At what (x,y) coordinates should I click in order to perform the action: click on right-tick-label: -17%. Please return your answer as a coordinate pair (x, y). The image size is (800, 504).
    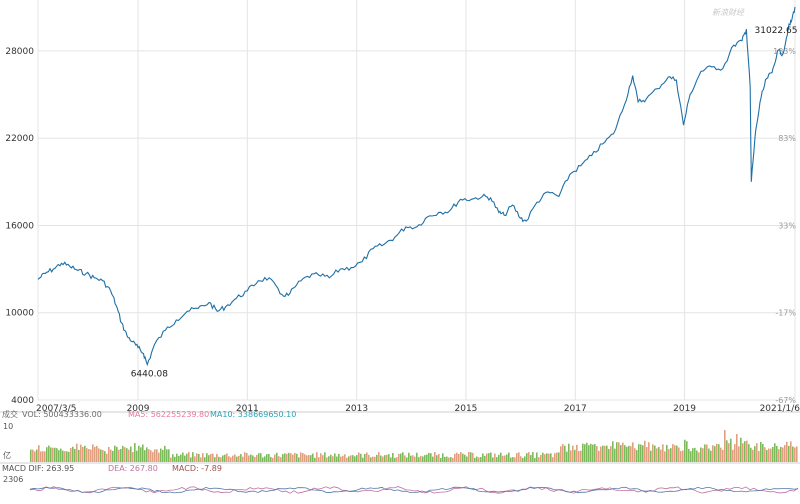
    Looking at the image, I should click on (785, 313).